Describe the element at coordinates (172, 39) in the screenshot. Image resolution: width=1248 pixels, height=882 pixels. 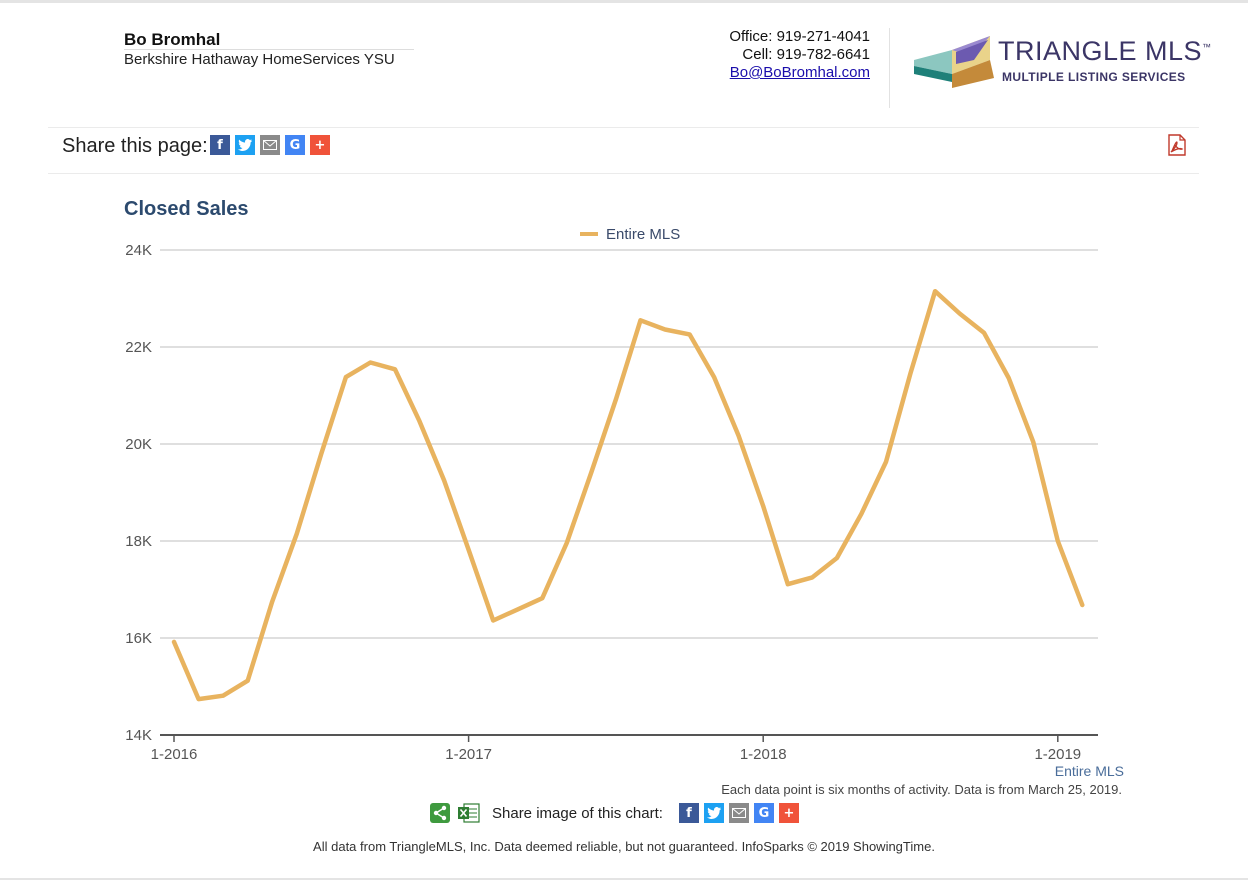
I see `agent-name: Bo Bromhal` at that location.